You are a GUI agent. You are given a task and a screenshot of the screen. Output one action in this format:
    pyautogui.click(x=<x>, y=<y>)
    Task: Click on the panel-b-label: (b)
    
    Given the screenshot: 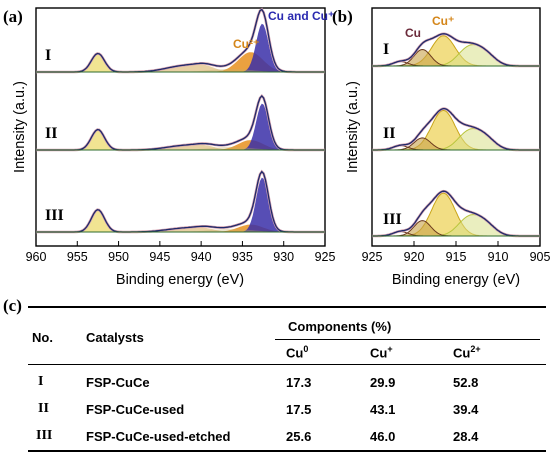 What is the action you would take?
    pyautogui.click(x=342, y=16)
    